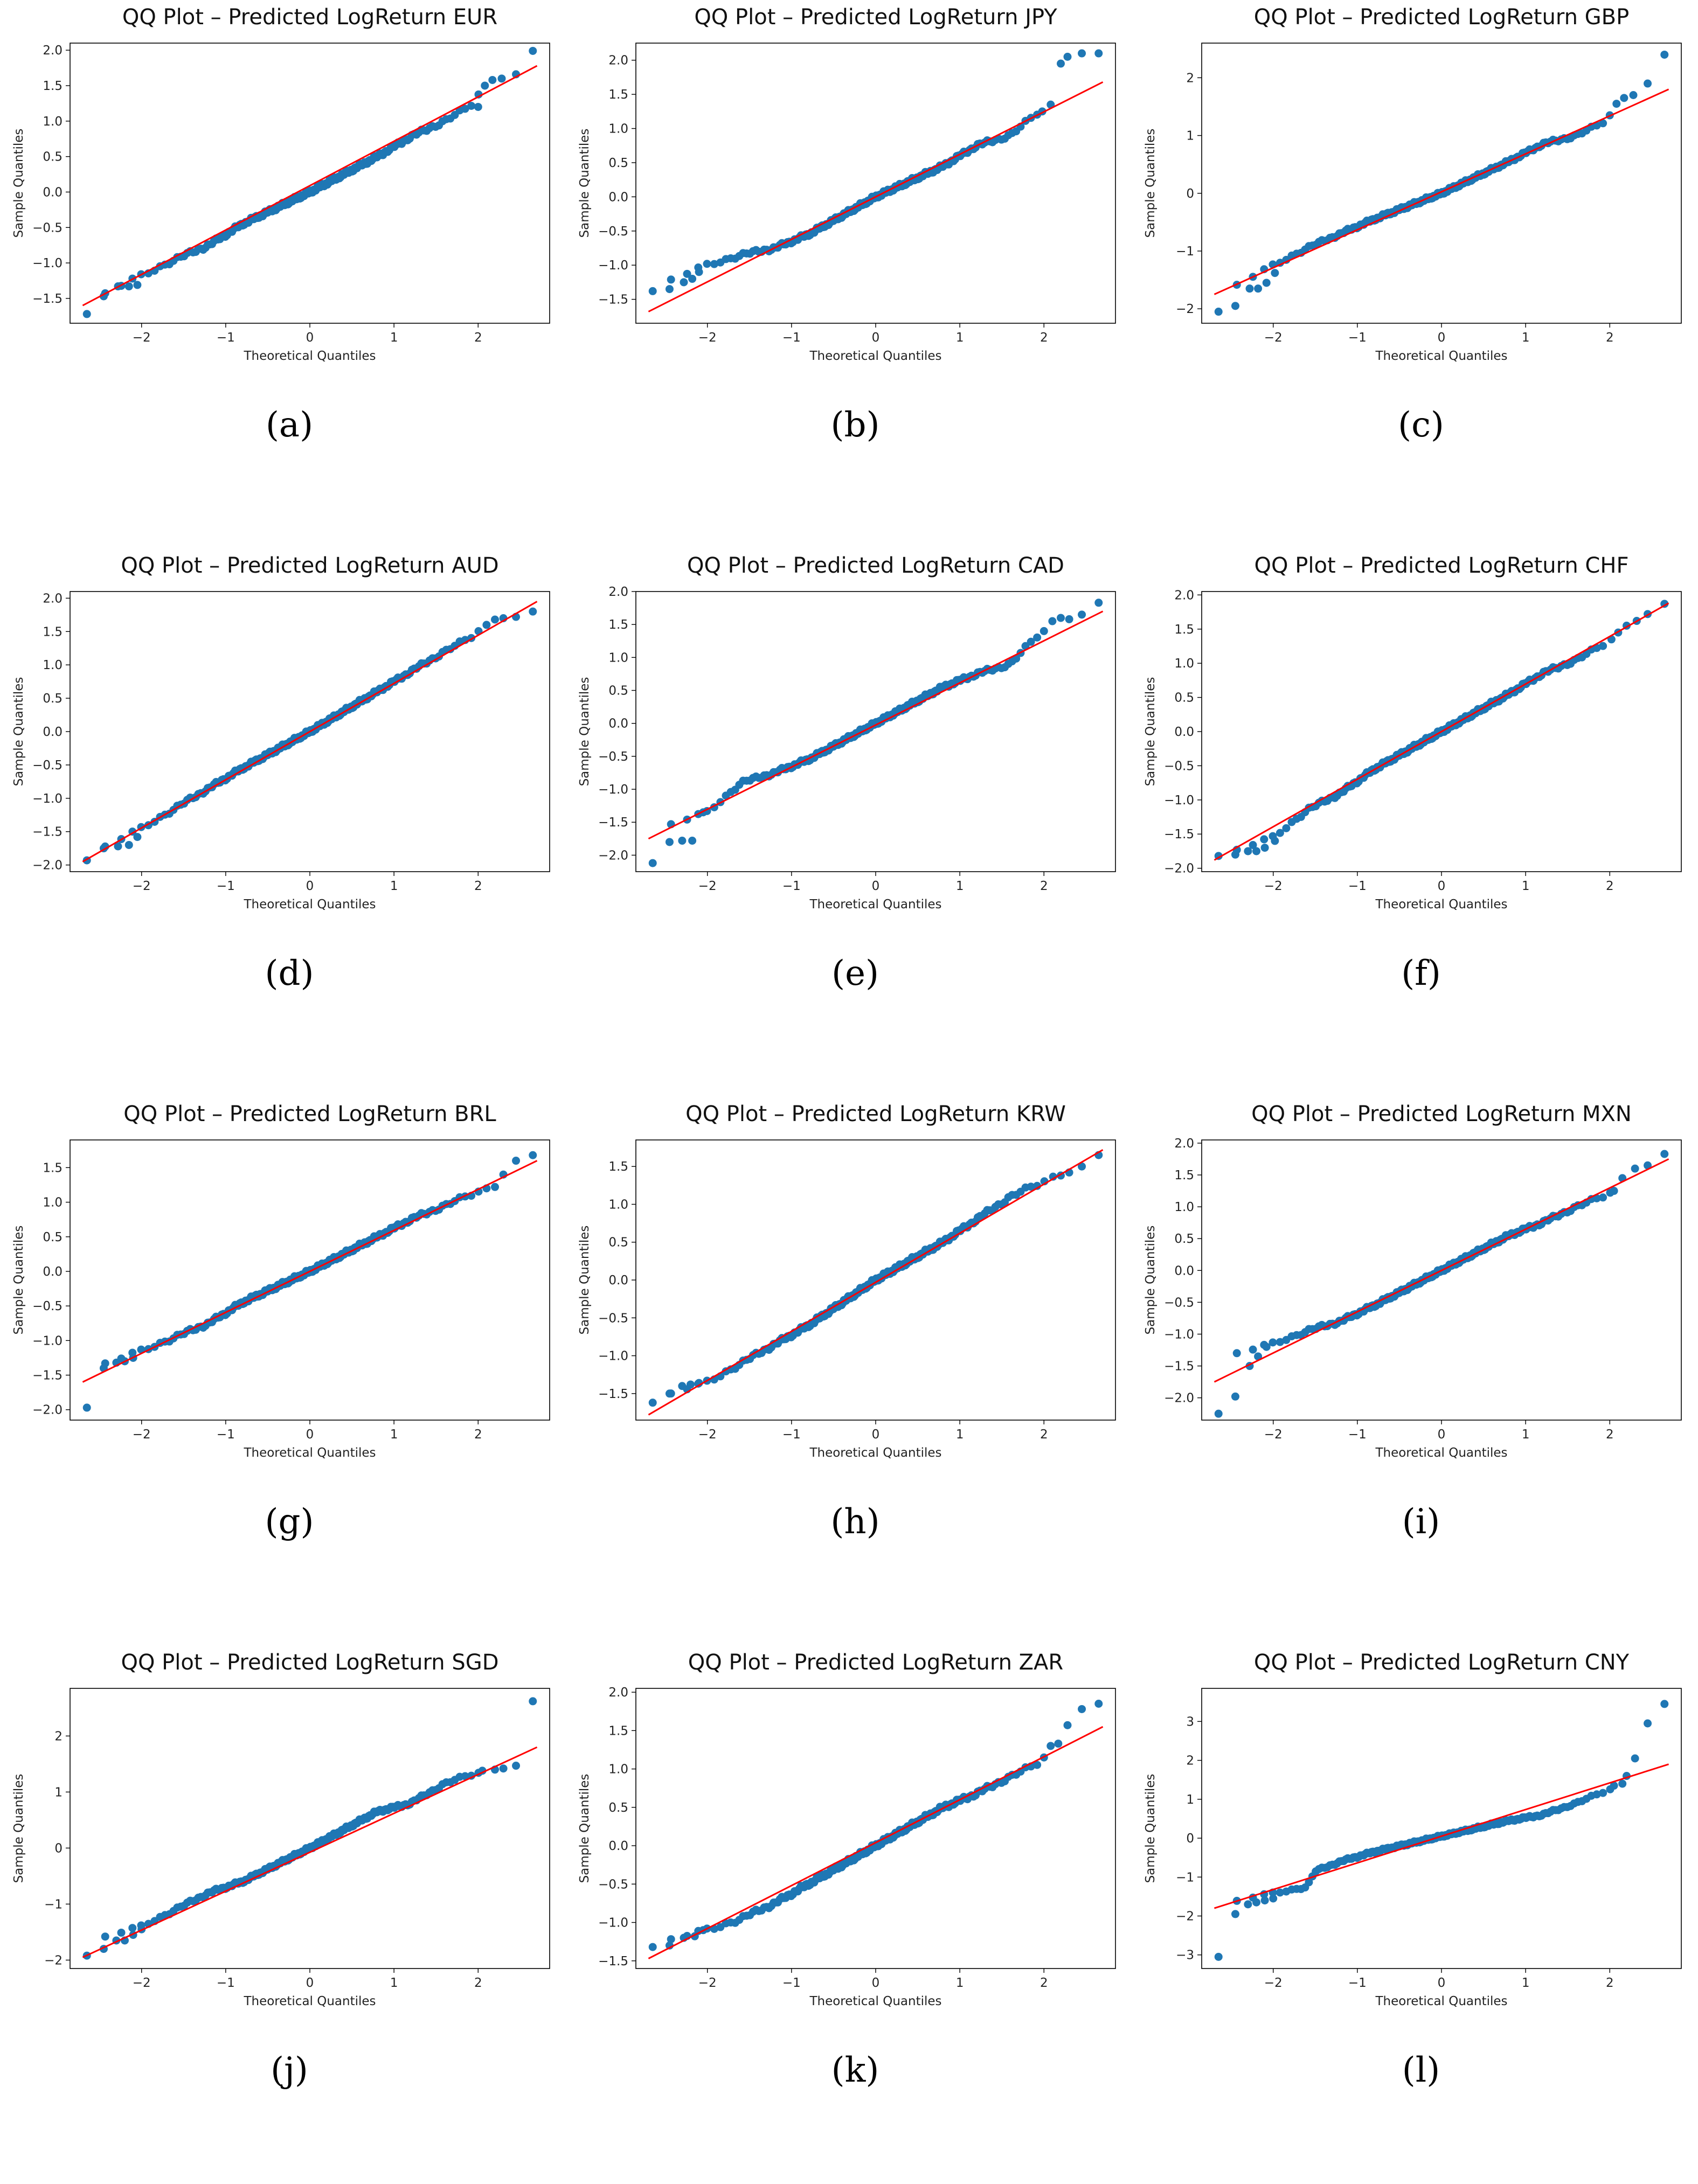 This screenshot has width=1698, height=2184. What do you see at coordinates (58, 1736) in the screenshot?
I see `y-tick-label: 2` at bounding box center [58, 1736].